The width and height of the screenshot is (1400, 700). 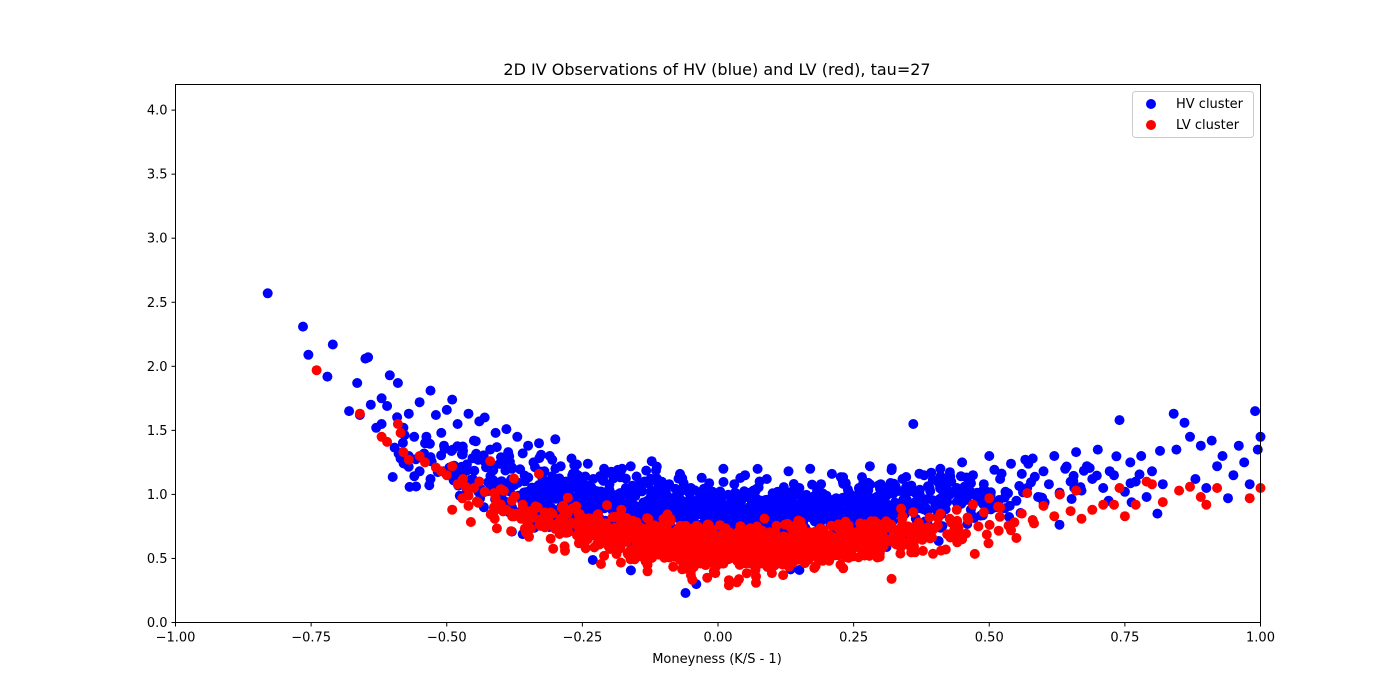 What do you see at coordinates (157, 239) in the screenshot?
I see `y-tick-label: 3.0` at bounding box center [157, 239].